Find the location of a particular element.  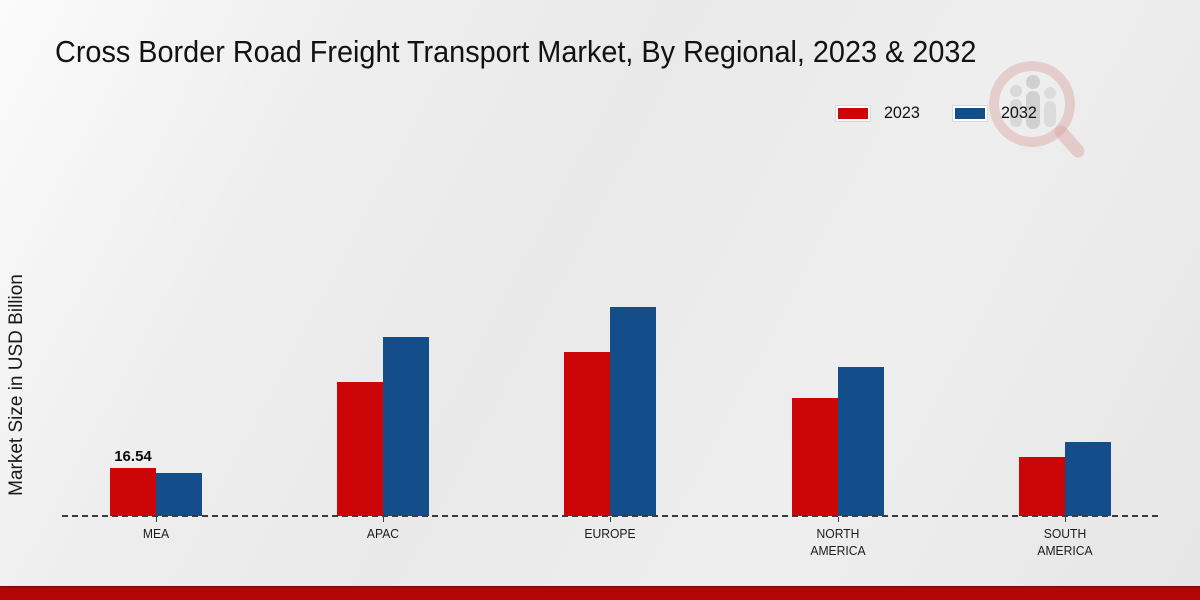

bar-2023-apac is located at coordinates (360, 448).